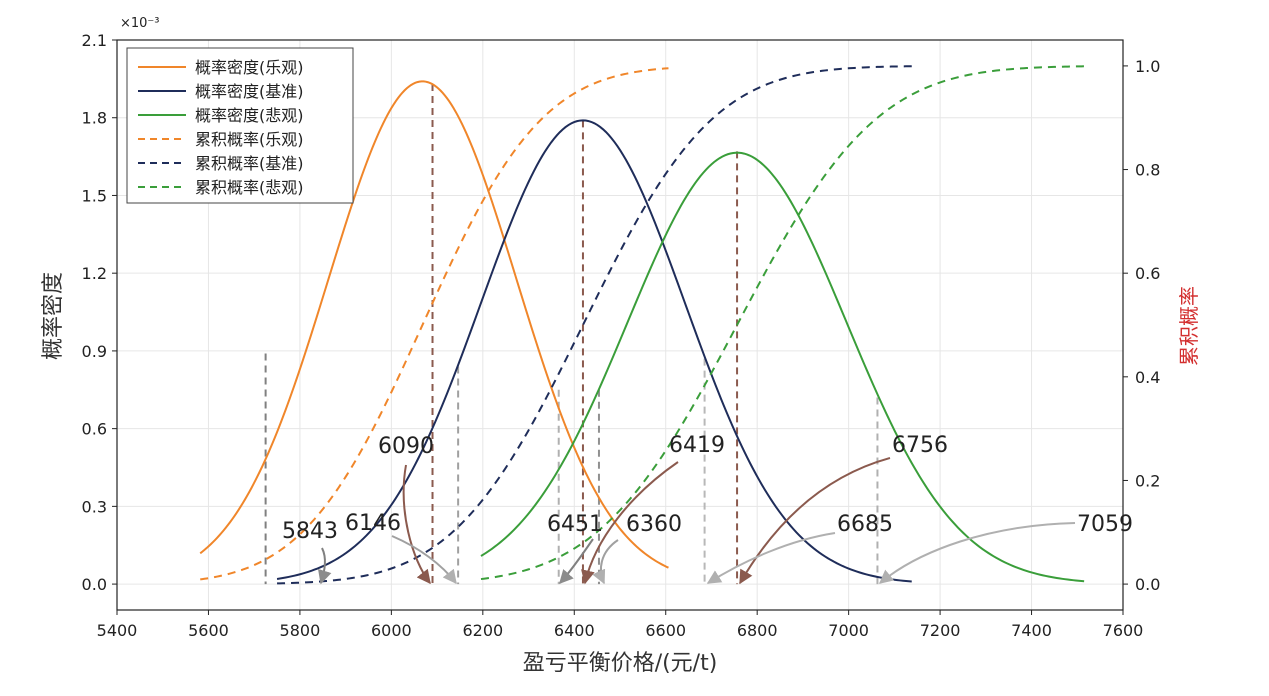 The image size is (1269, 696). Describe the element at coordinates (665, 630) in the screenshot. I see `x-tick-label: 6600` at that location.